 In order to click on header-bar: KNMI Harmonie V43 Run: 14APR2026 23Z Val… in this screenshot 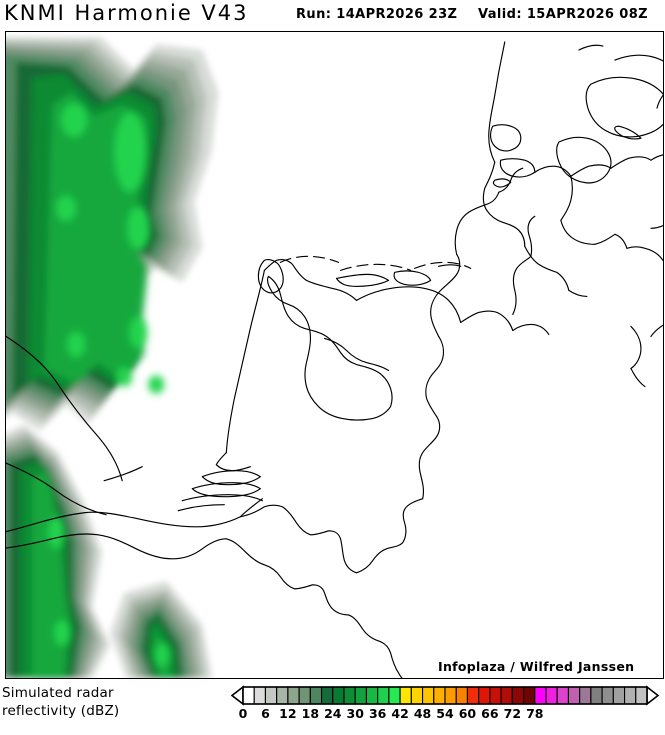, I will do `click(332, 15)`.